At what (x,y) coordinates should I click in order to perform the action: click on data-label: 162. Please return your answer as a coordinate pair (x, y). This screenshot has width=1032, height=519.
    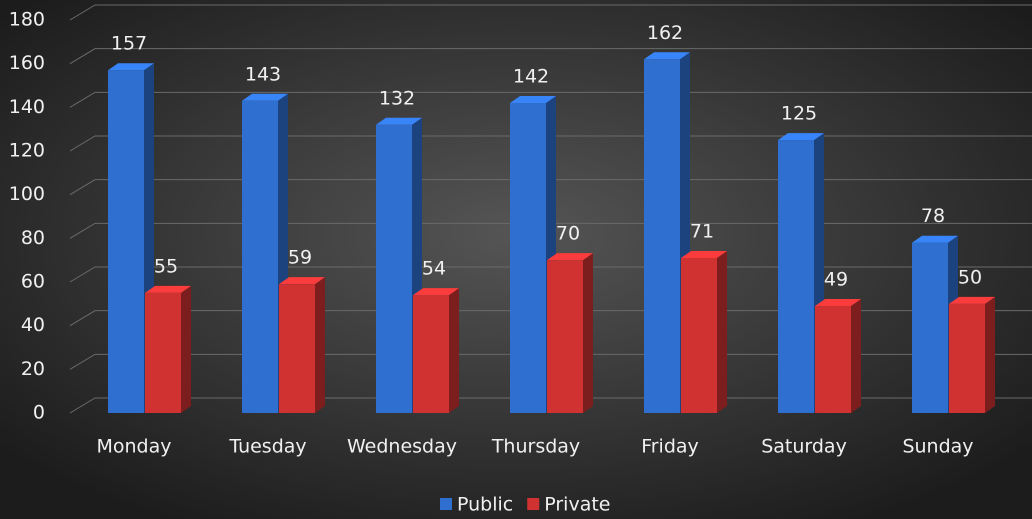
    Looking at the image, I should click on (665, 33).